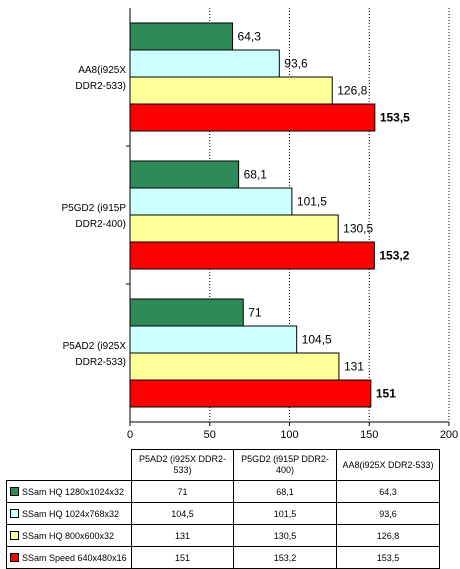 The image size is (460, 569). Describe the element at coordinates (352, 91) in the screenshot. I see `data-label: 126,8` at that location.